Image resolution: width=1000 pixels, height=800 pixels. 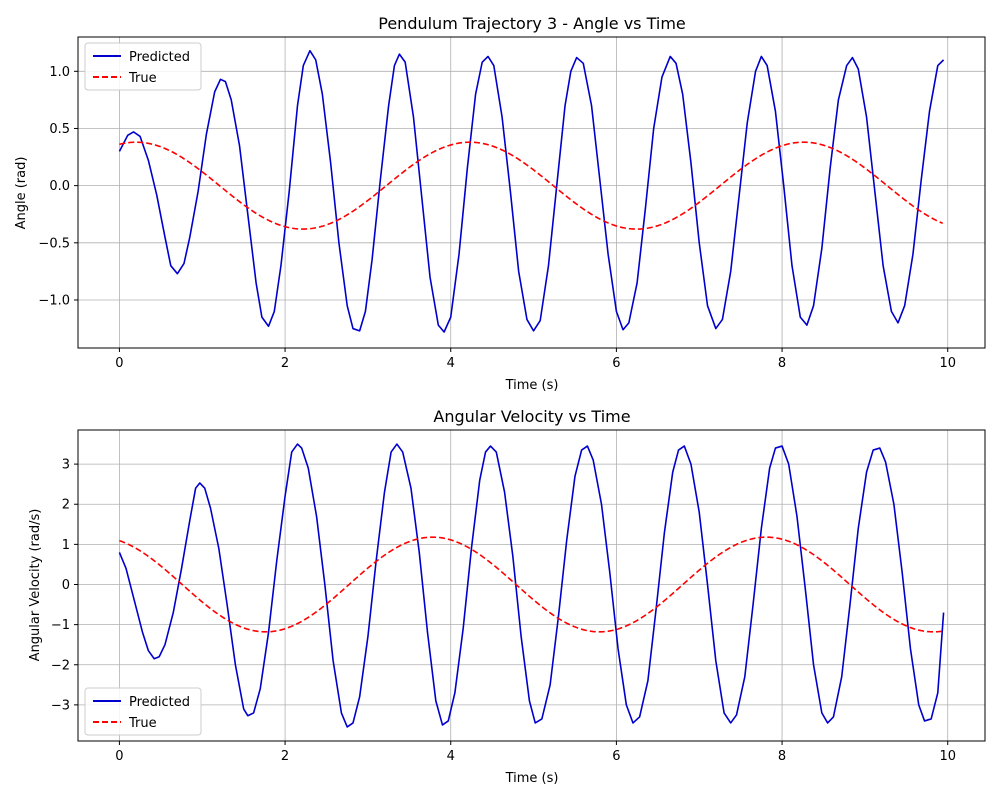 I want to click on velocity-x-tick-label: 8, so click(x=782, y=756).